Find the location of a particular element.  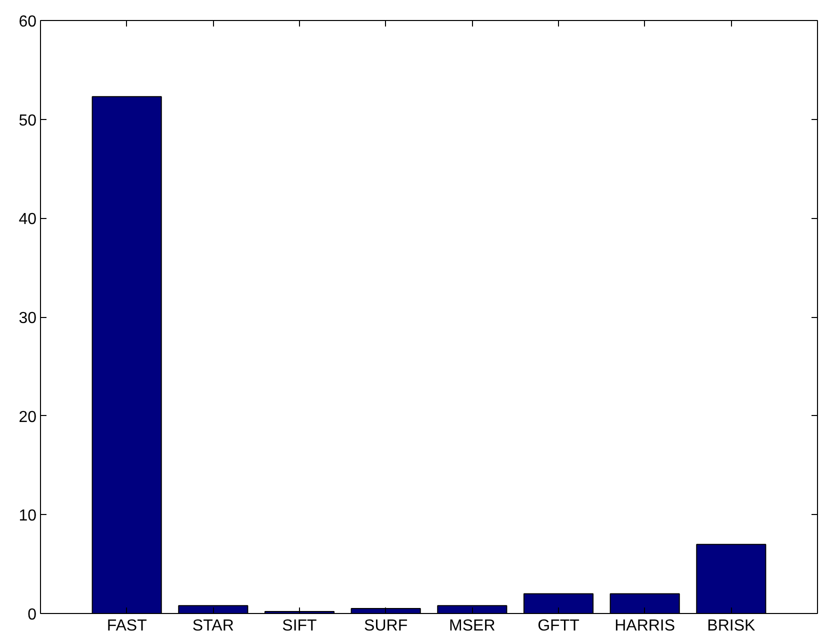

y-tick-label: 0 is located at coordinates (32, 615).